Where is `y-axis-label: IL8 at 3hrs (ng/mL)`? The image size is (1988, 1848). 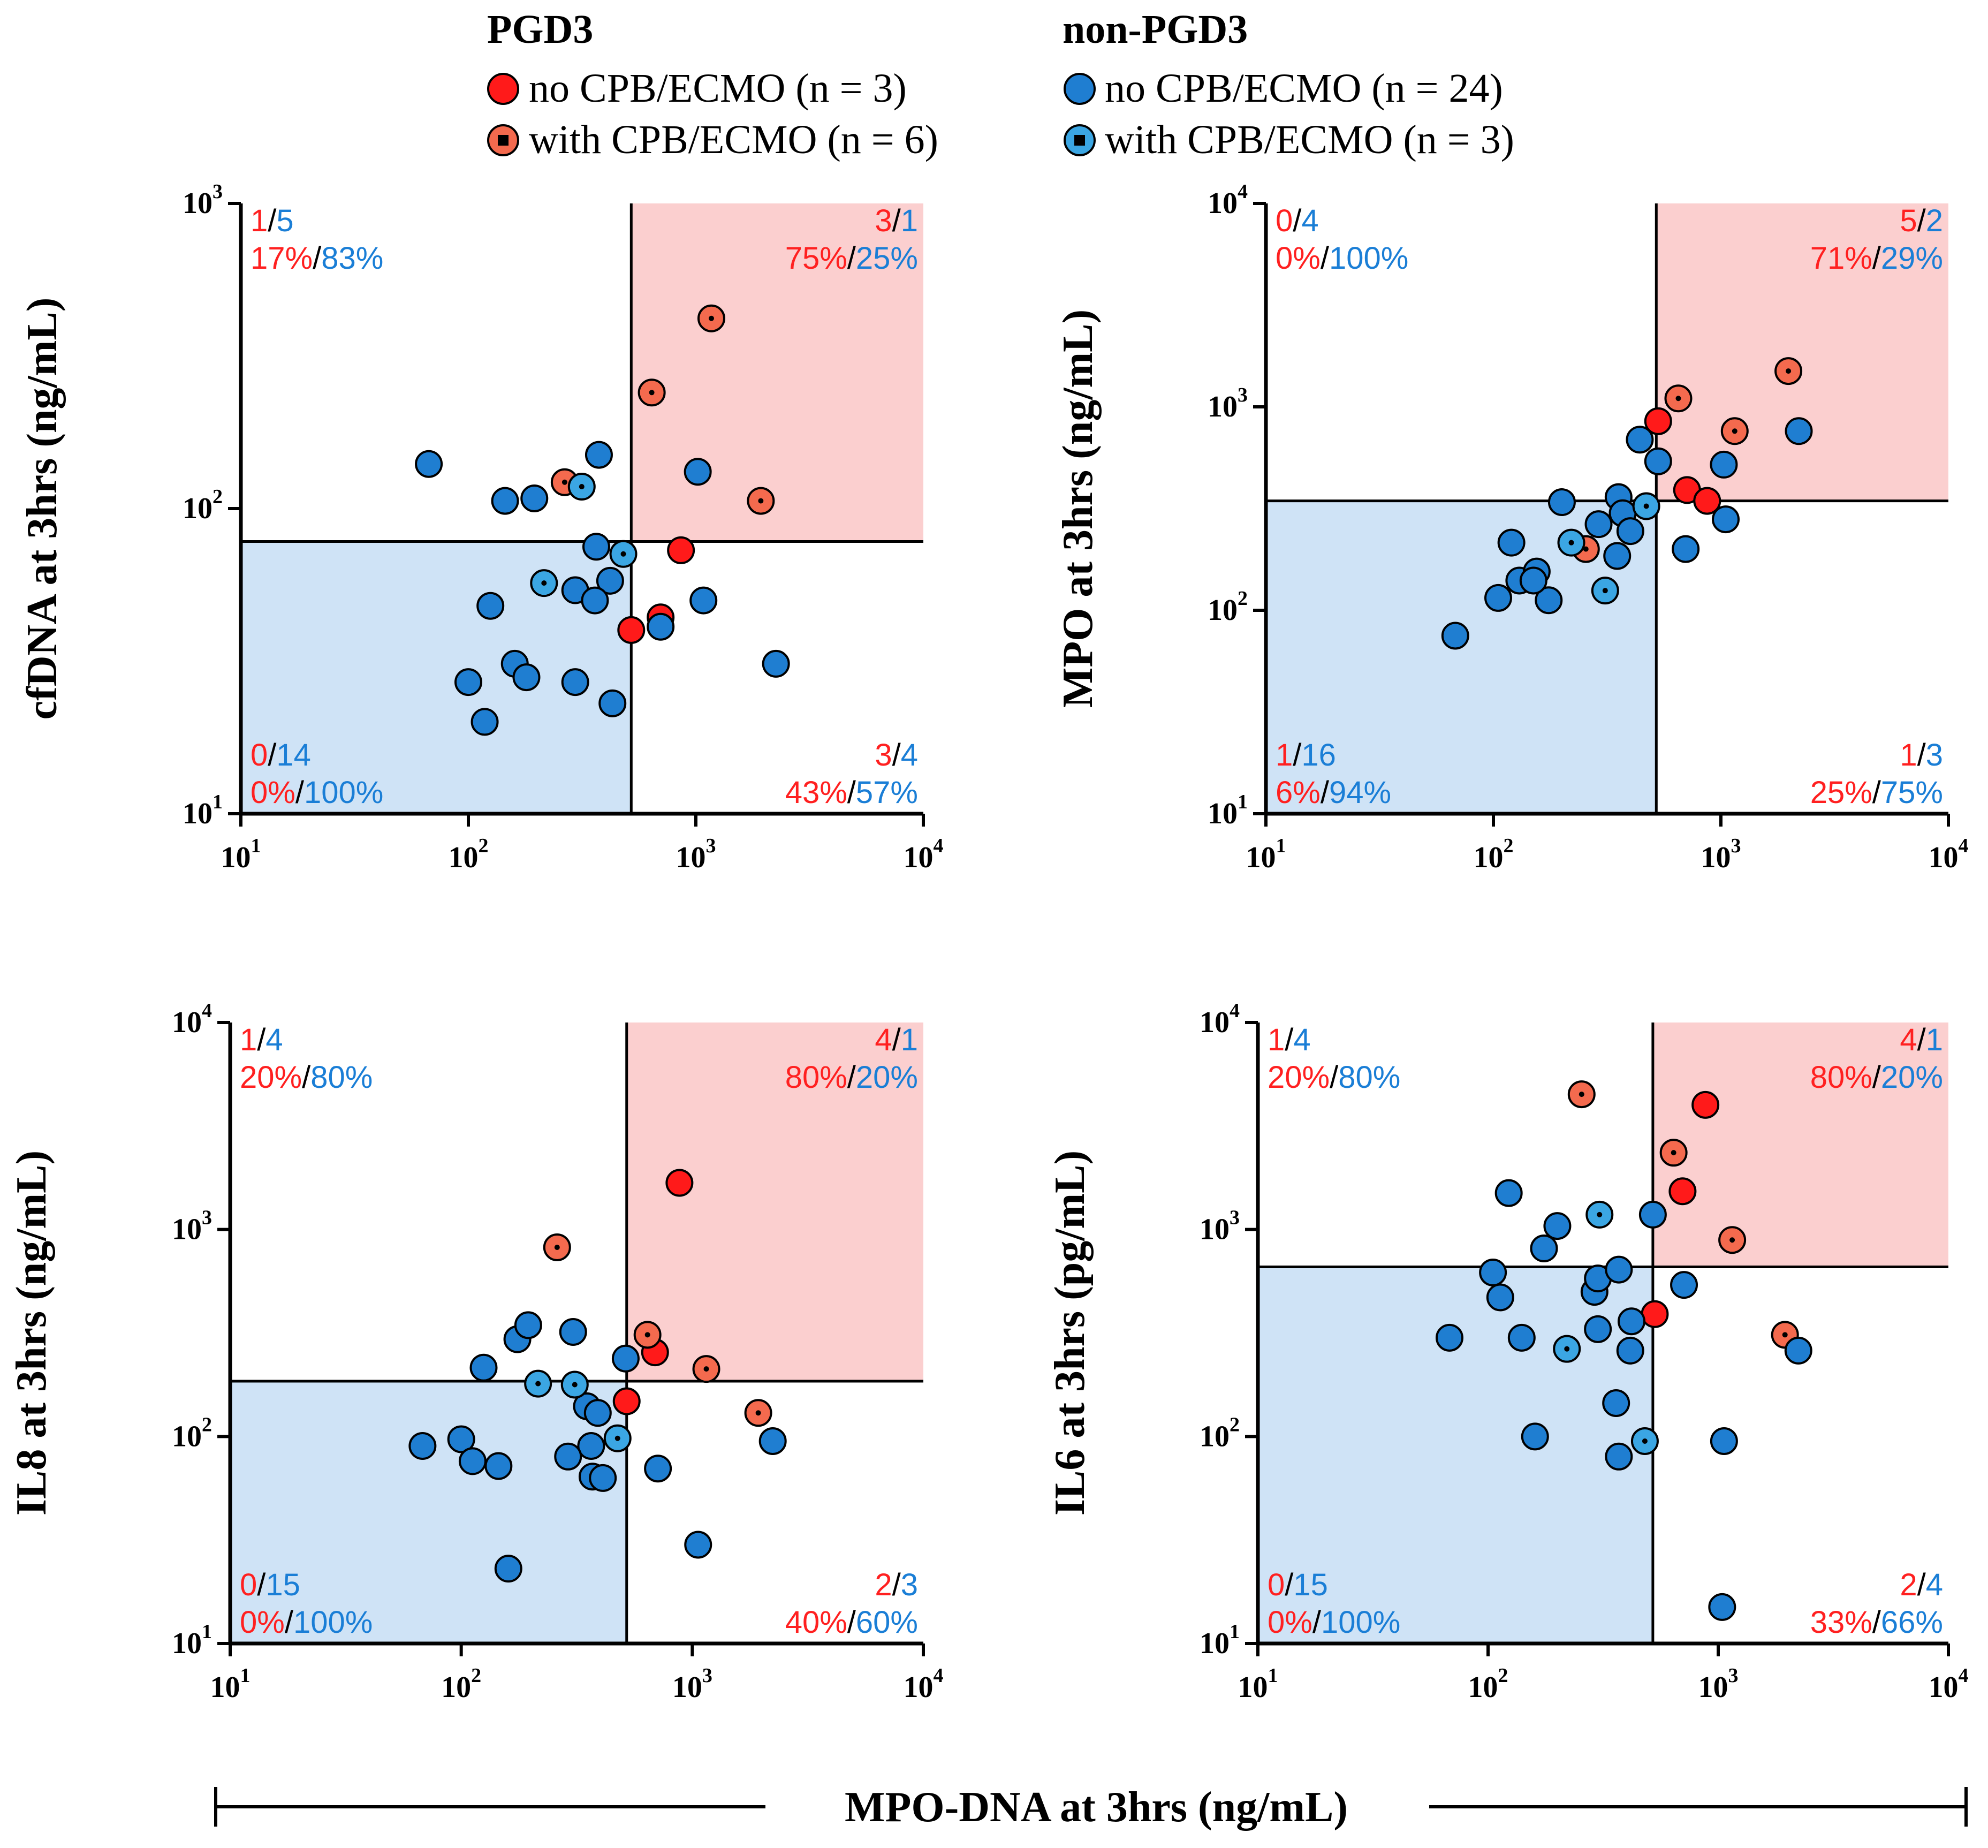 y-axis-label: IL8 at 3hrs (ng/mL) is located at coordinates (32, 1333).